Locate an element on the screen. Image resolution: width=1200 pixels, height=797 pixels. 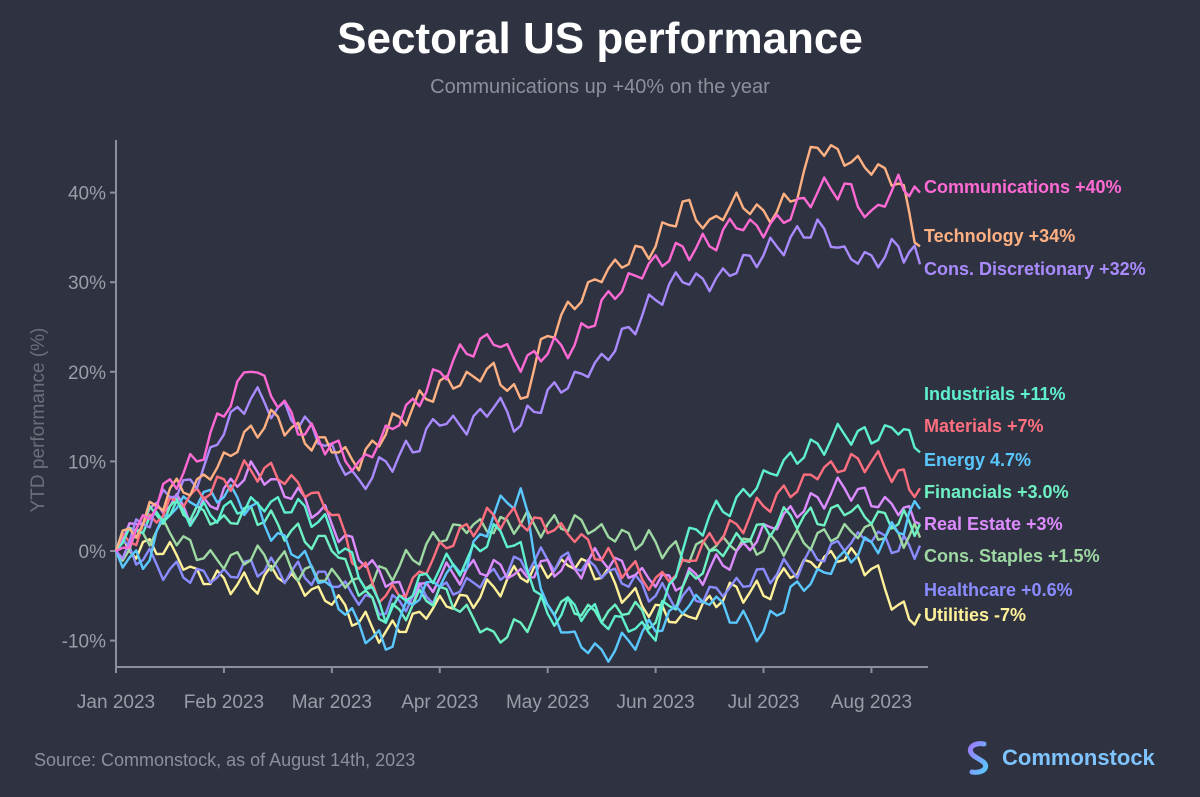
y-tick-group: -10% 0% 10% 20% 30% 40% is located at coordinates (89, 418).